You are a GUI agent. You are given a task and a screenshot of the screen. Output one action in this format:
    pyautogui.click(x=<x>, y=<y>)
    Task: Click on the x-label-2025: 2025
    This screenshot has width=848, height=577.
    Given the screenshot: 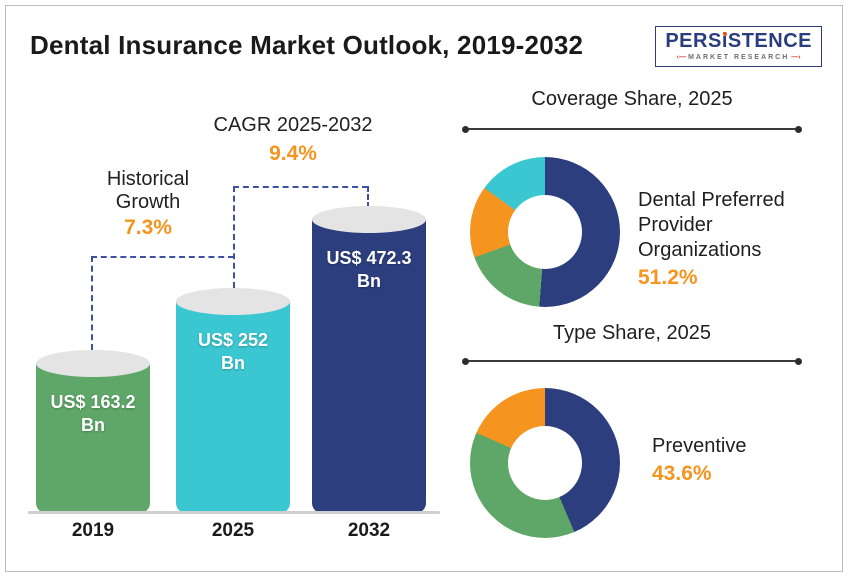 What is the action you would take?
    pyautogui.click(x=233, y=530)
    